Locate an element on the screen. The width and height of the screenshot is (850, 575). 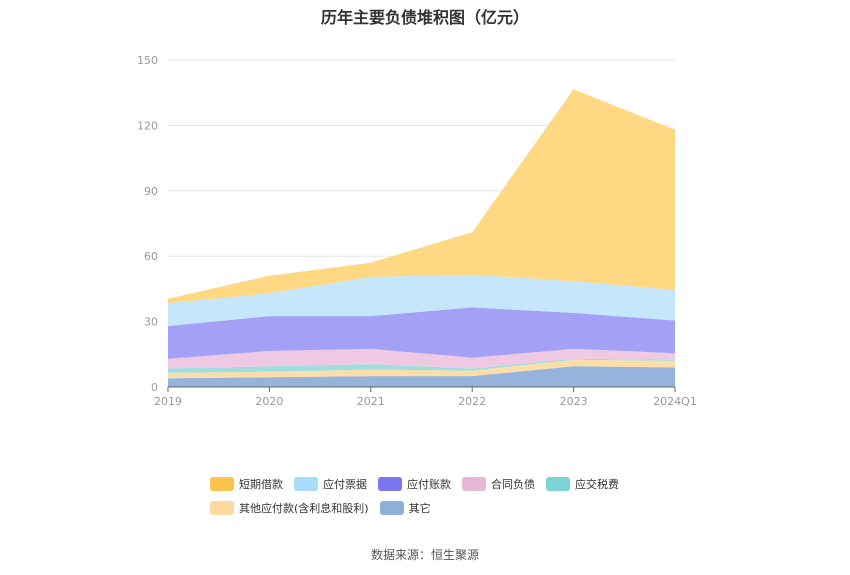
y-tick-label: 150 is located at coordinates (147, 60).